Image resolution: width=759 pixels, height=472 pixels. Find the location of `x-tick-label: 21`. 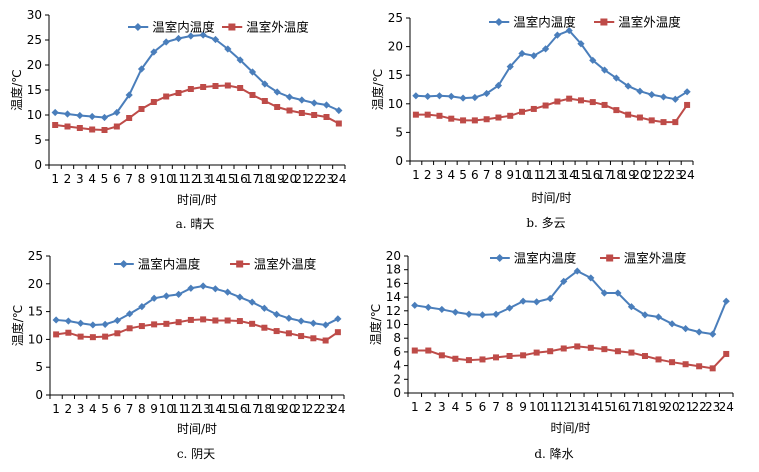

x-tick-label: 21 is located at coordinates (300, 409).